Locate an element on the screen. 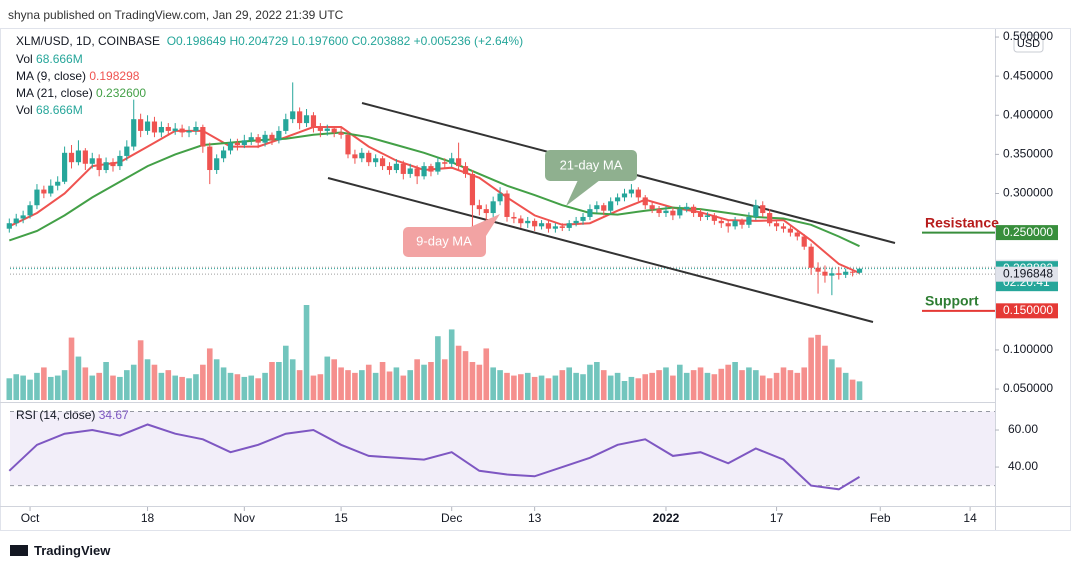 The height and width of the screenshot is (568, 1071). x-tick-label: Feb is located at coordinates (880, 518).